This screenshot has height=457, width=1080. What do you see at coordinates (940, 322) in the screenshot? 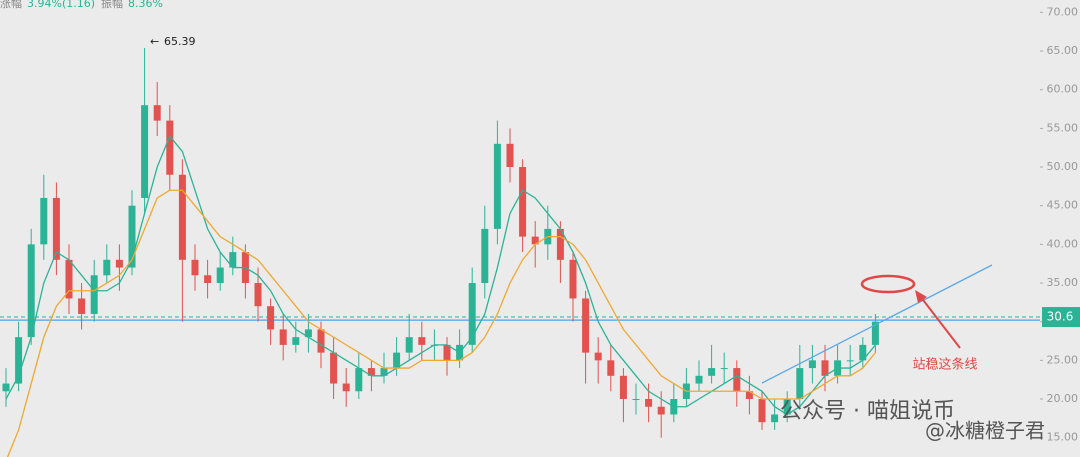
I see `arrow` at bounding box center [940, 322].